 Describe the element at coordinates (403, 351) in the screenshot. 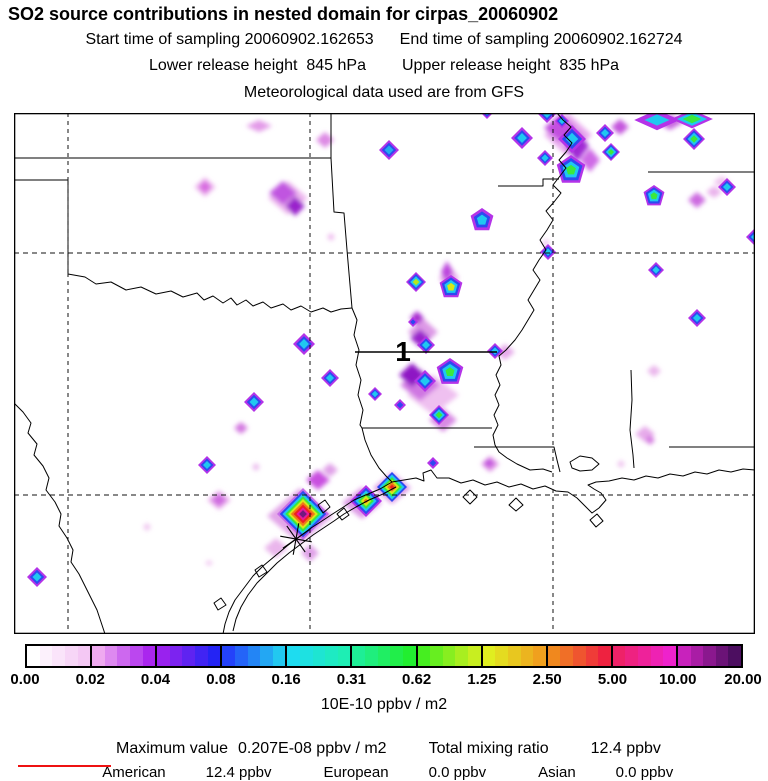

I see `track-label: 1` at that location.